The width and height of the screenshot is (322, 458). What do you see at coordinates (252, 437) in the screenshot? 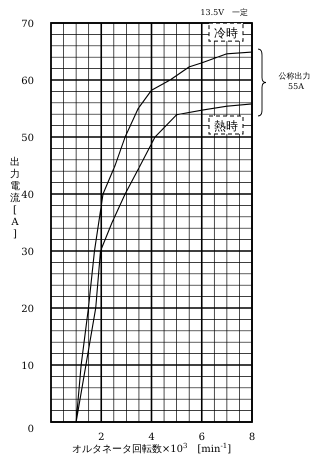
I see `x-tick-label: 8` at bounding box center [252, 437].